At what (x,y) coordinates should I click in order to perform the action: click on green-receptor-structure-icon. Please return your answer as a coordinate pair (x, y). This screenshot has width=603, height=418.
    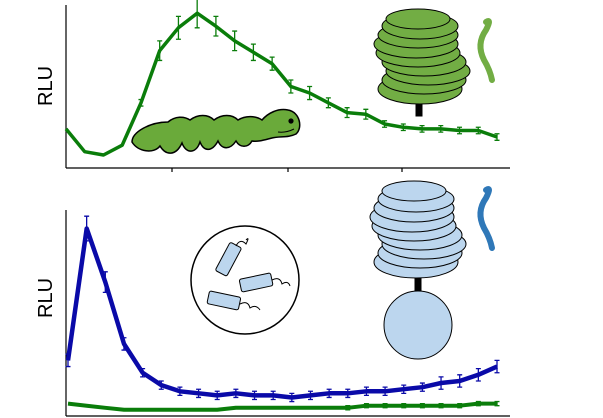
    Looking at the image, I should click on (434, 62).